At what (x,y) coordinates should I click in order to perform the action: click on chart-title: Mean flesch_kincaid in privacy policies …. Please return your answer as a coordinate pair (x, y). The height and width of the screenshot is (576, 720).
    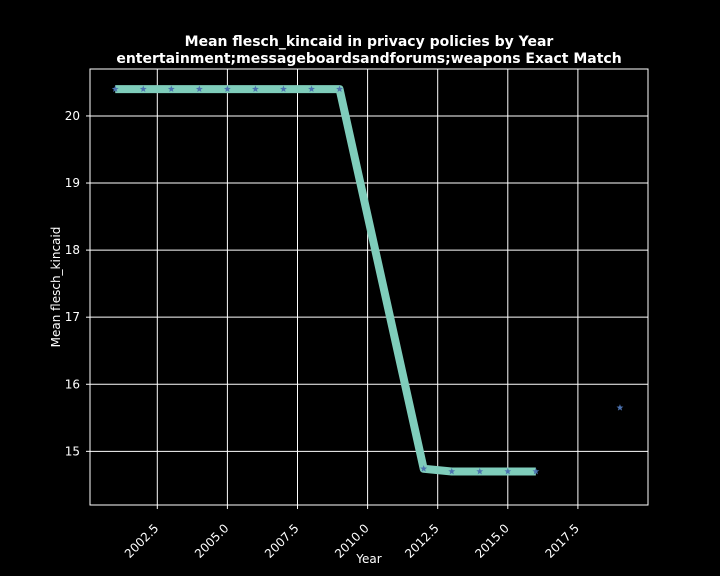
    Looking at the image, I should click on (369, 42).